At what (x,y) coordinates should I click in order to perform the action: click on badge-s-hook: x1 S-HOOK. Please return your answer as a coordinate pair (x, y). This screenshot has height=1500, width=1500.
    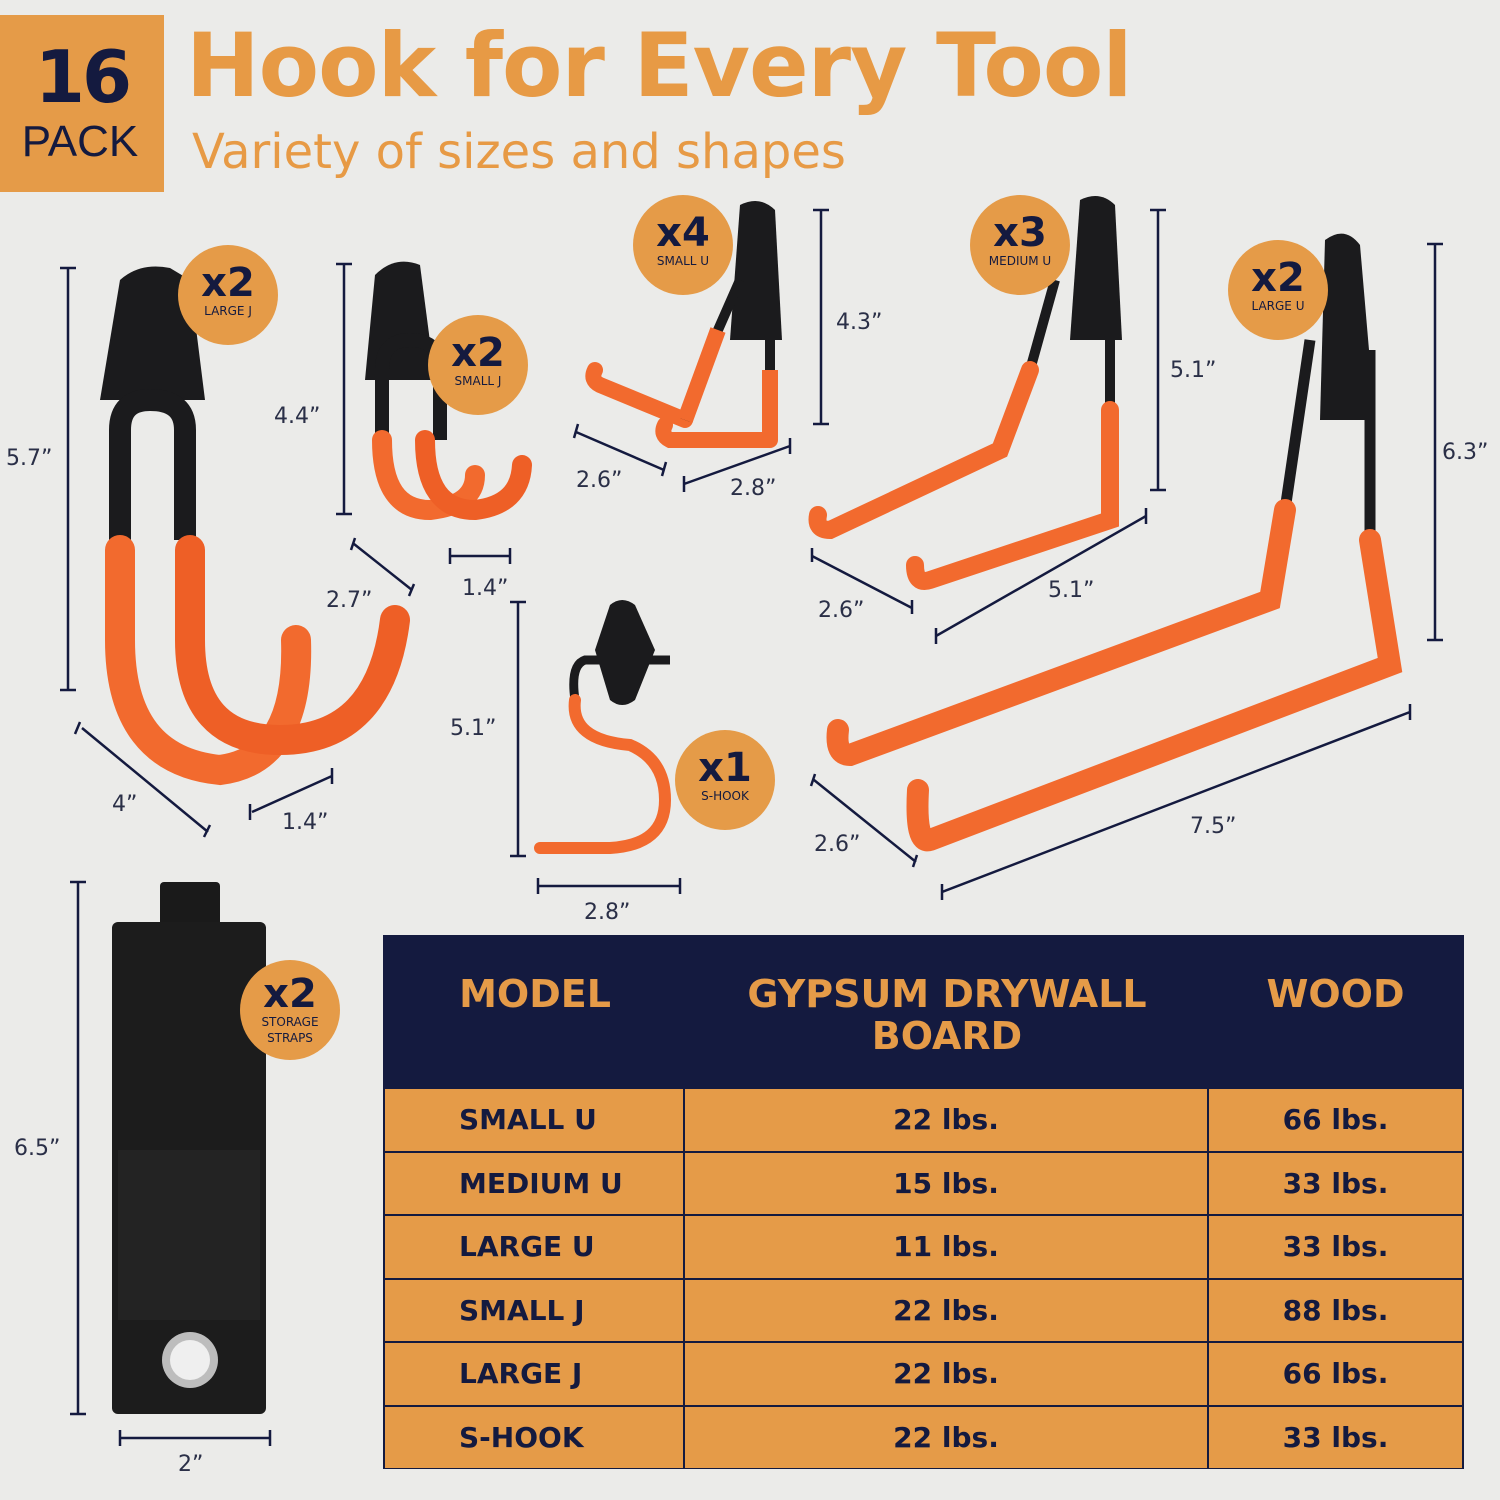
    Looking at the image, I should click on (725, 780).